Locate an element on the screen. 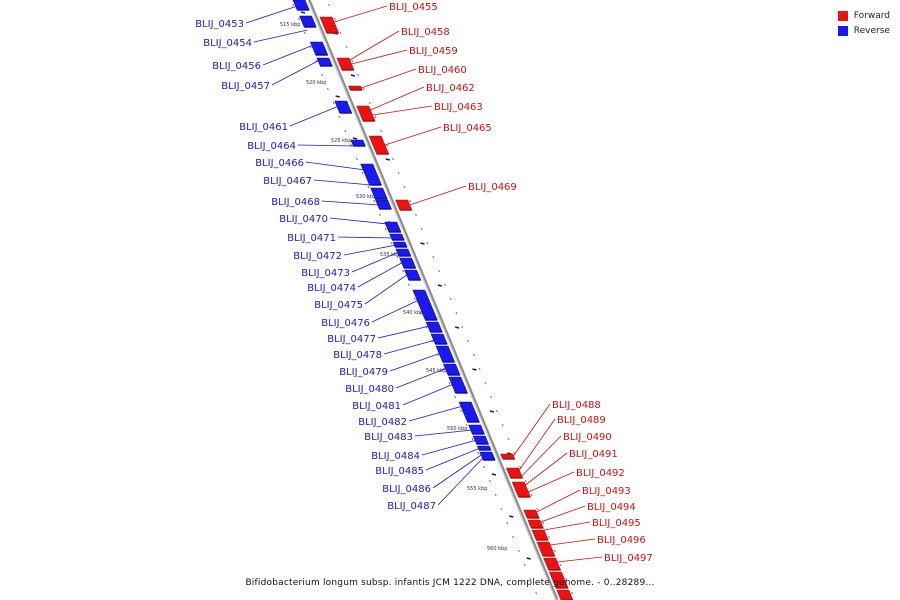 This screenshot has height=600, width=900. reverse-gene-label: BLIJ_0478 is located at coordinates (357, 355).